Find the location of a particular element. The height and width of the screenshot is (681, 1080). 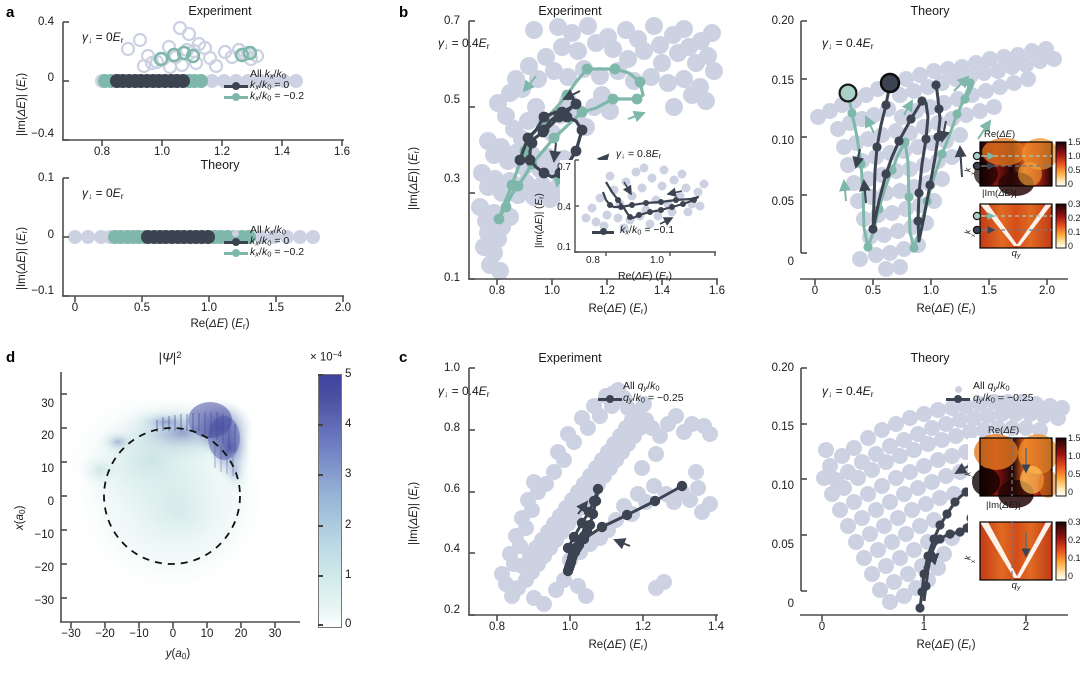

panel-b-exp-ytick-1: 0.5 is located at coordinates (452, 100).